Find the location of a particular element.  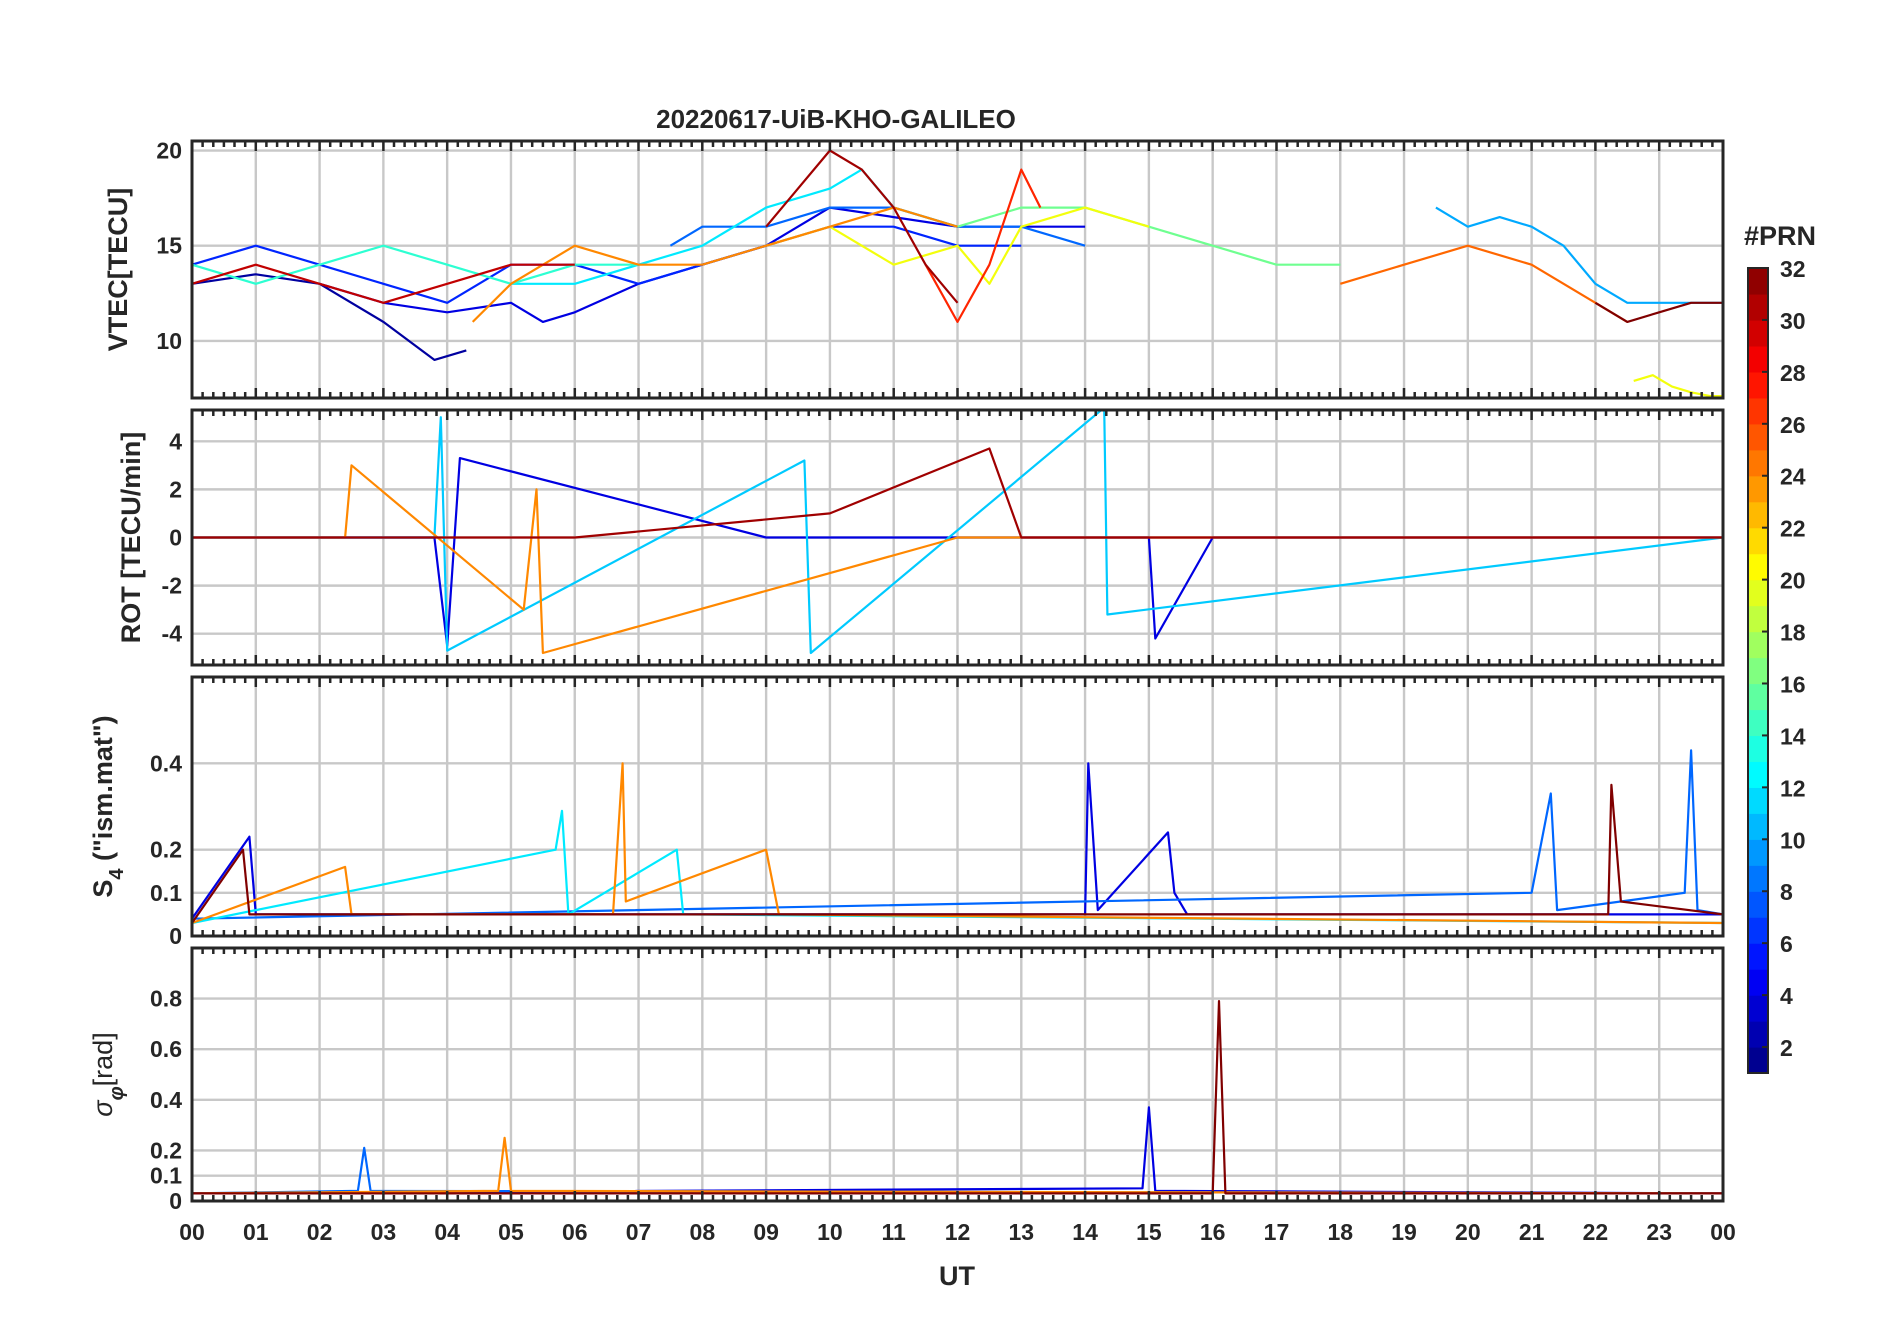

y-axis-label: ROT [TECU/min] is located at coordinates (131, 537).